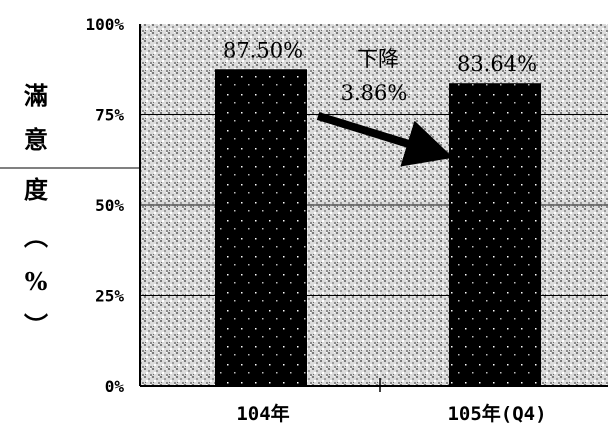 Image resolution: width=608 pixels, height=430 pixels. I want to click on y-tick-label: 50%, so click(109, 205).